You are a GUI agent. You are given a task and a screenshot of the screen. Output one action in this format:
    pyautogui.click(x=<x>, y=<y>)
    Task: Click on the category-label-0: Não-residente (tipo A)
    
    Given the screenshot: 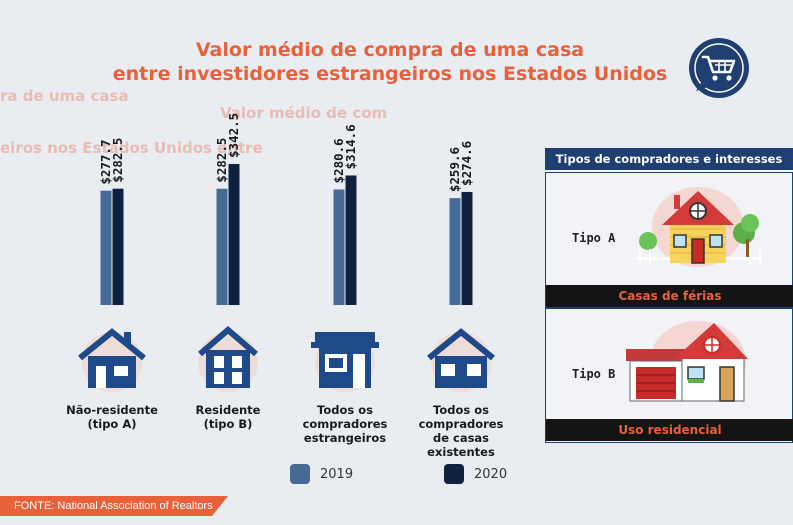 What is the action you would take?
    pyautogui.click(x=112, y=417)
    